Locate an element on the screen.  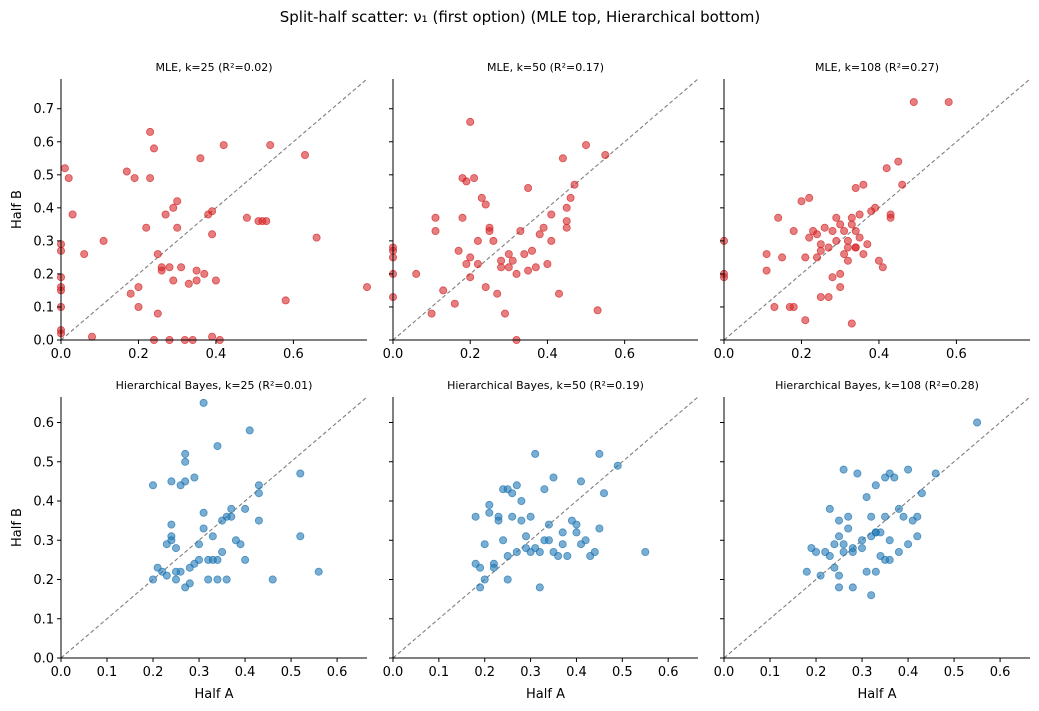
panel-5-x-tick-label: 0.6 is located at coordinates (668, 672).